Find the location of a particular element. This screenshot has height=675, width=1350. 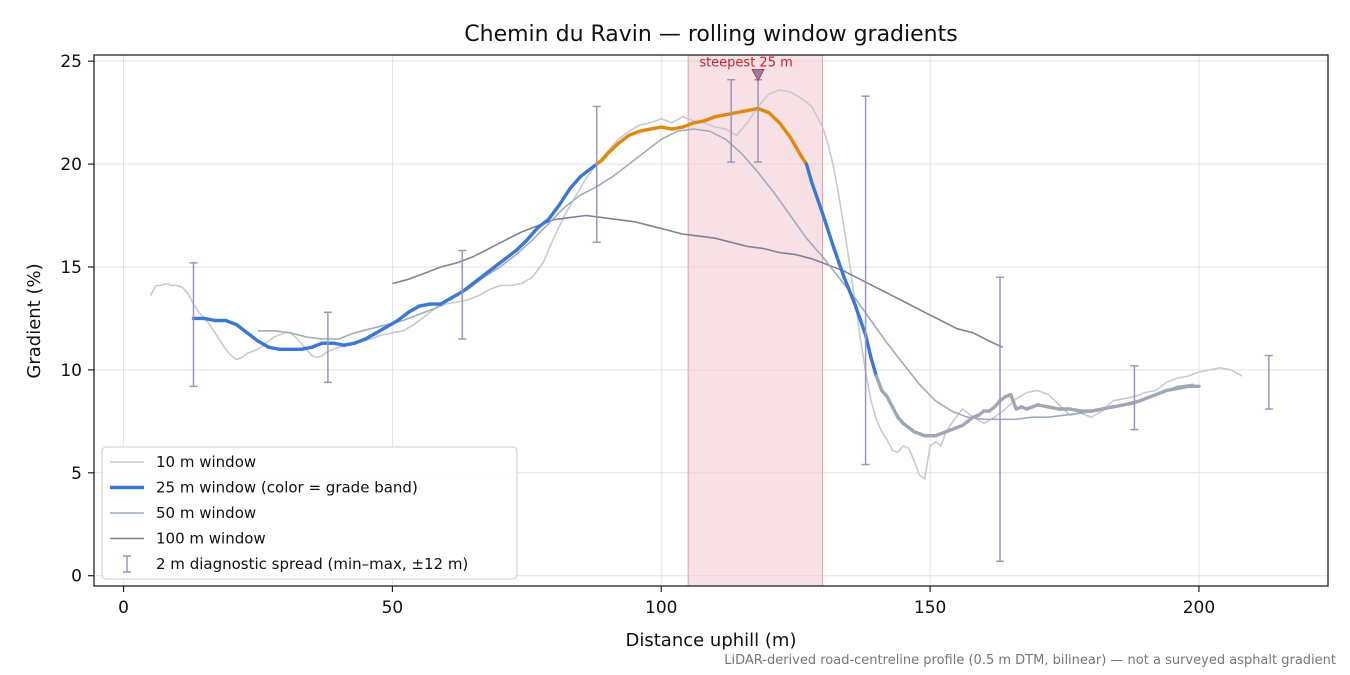

x-tick-label: 50 is located at coordinates (393, 608).